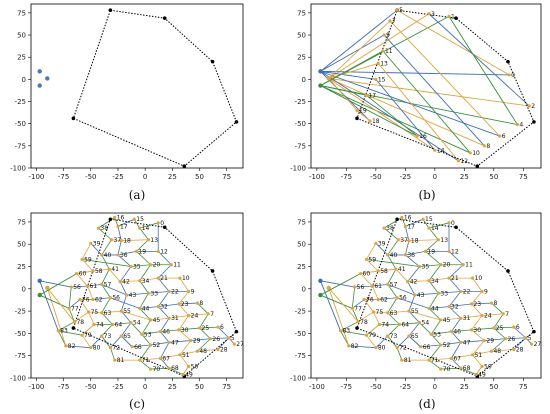  I want to click on point-label: 34, so click(146, 281).